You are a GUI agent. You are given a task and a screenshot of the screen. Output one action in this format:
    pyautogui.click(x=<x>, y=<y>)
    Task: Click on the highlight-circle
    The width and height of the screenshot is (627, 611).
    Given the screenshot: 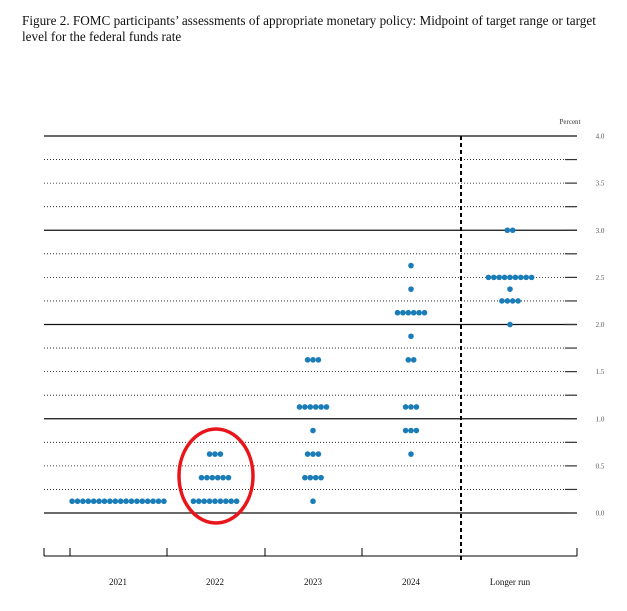 What is the action you would take?
    pyautogui.click(x=216, y=476)
    